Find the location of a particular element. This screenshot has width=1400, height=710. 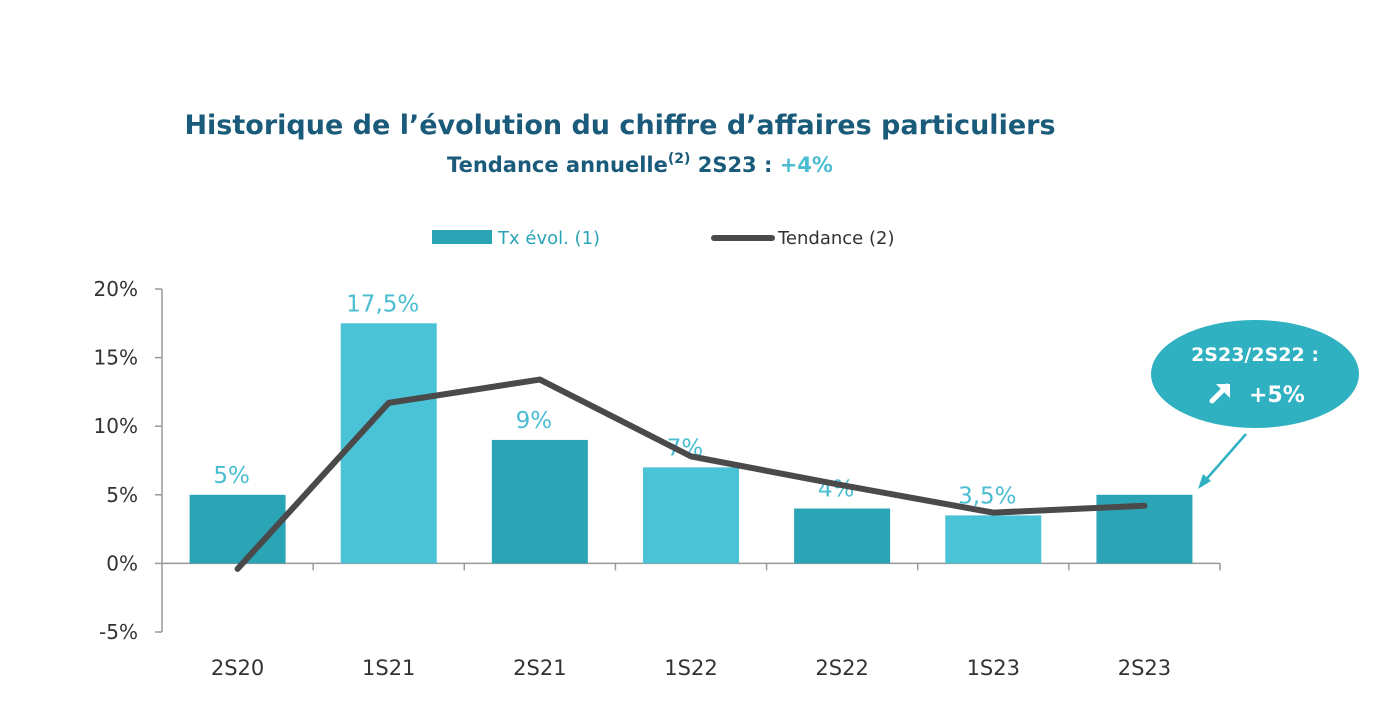

y-tick-label: 5% is located at coordinates (122, 495).